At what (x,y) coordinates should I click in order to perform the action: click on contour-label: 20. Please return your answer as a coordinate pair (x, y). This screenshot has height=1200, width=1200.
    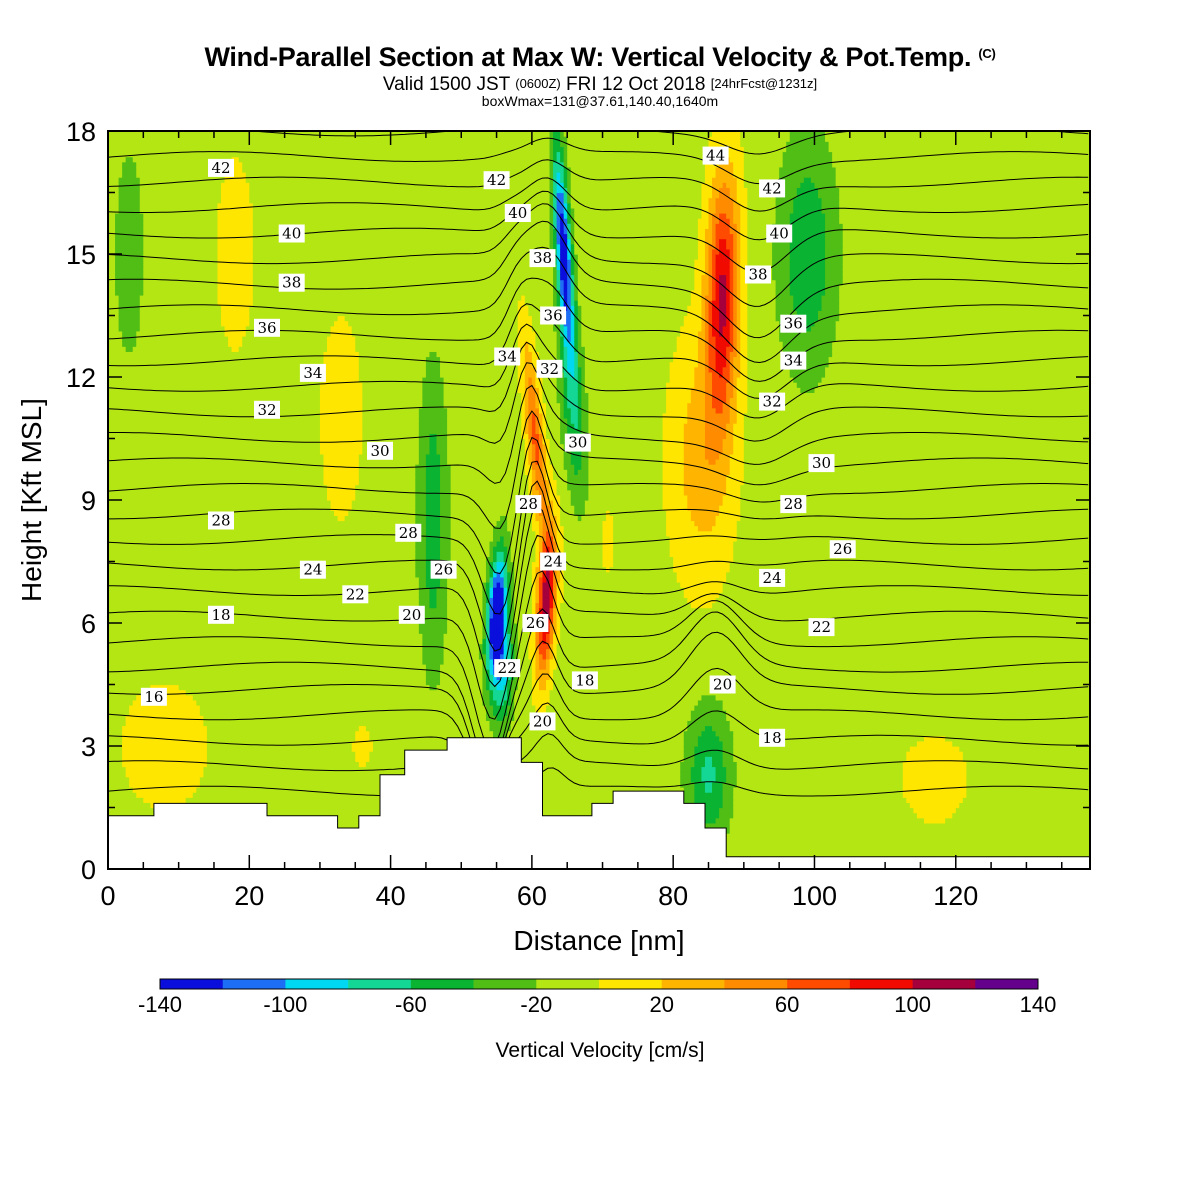
    Looking at the image, I should click on (411, 614).